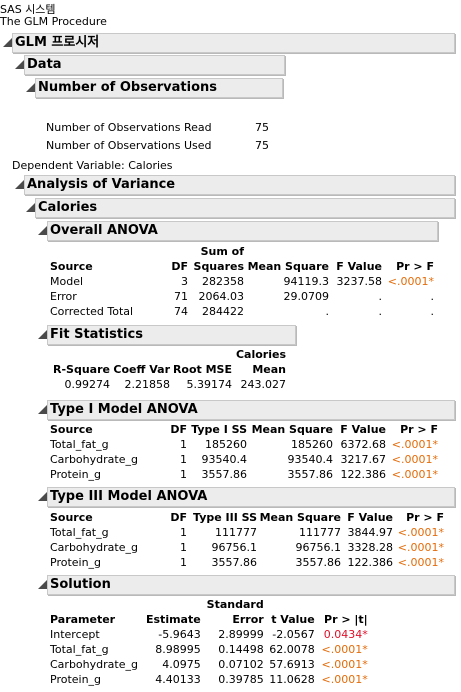  What do you see at coordinates (251, 410) in the screenshot?
I see `outline-type1-anova: Type I Model ANOVA` at bounding box center [251, 410].